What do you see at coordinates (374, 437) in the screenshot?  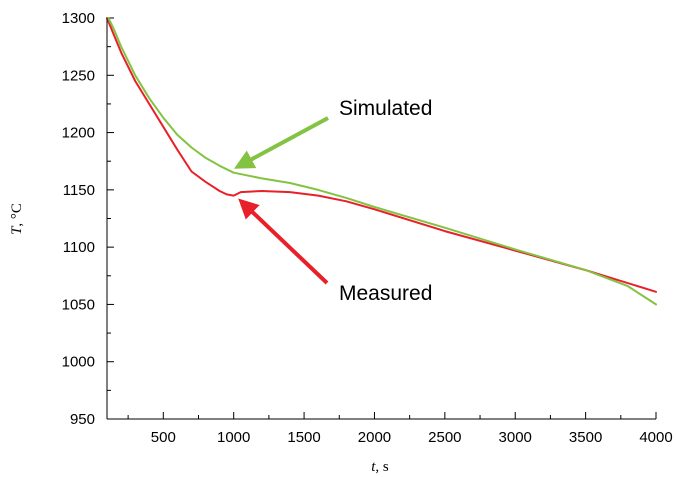 I see `x-tick-label: 2000` at bounding box center [374, 437].